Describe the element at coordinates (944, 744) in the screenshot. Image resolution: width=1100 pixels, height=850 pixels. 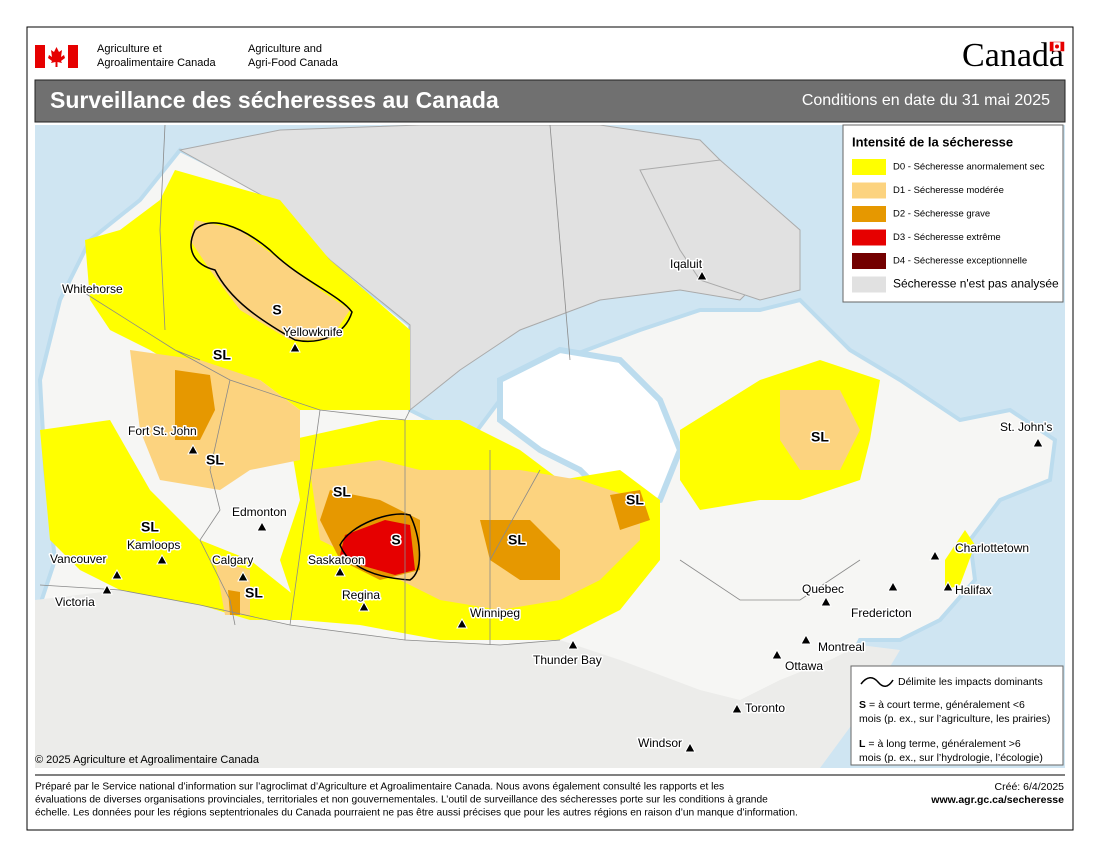
I see `l-text: = à long terme, généralement >6` at that location.